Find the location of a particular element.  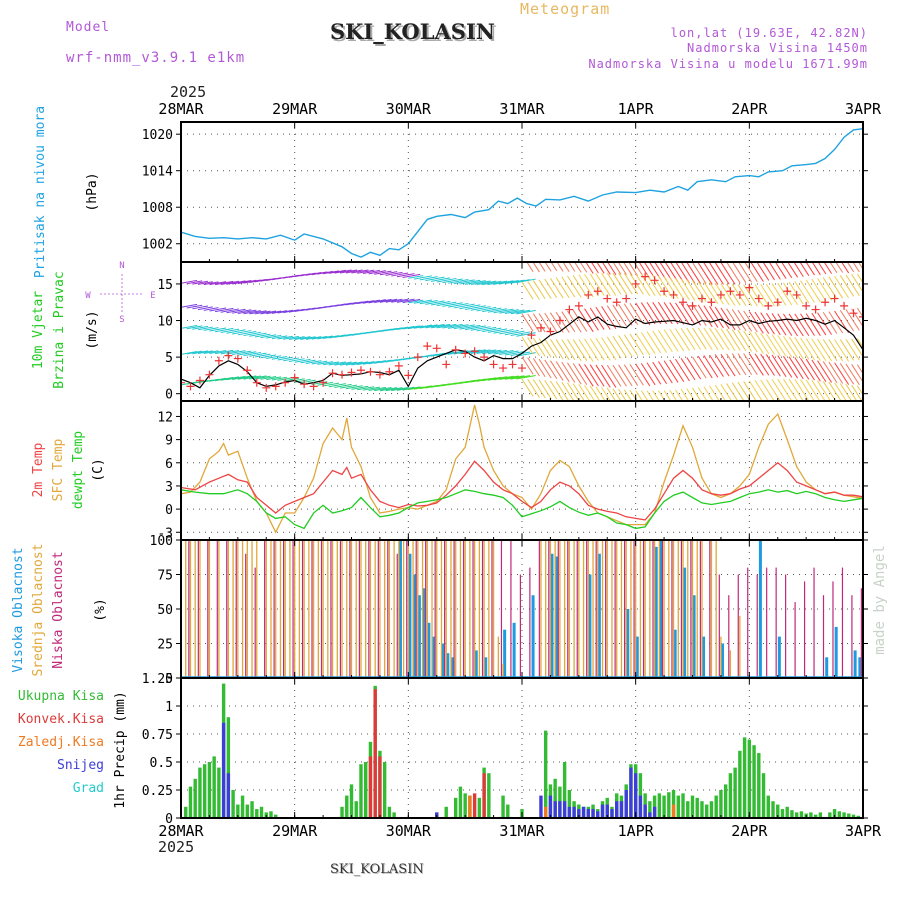

y-tick-label: 15 is located at coordinates (165, 285).